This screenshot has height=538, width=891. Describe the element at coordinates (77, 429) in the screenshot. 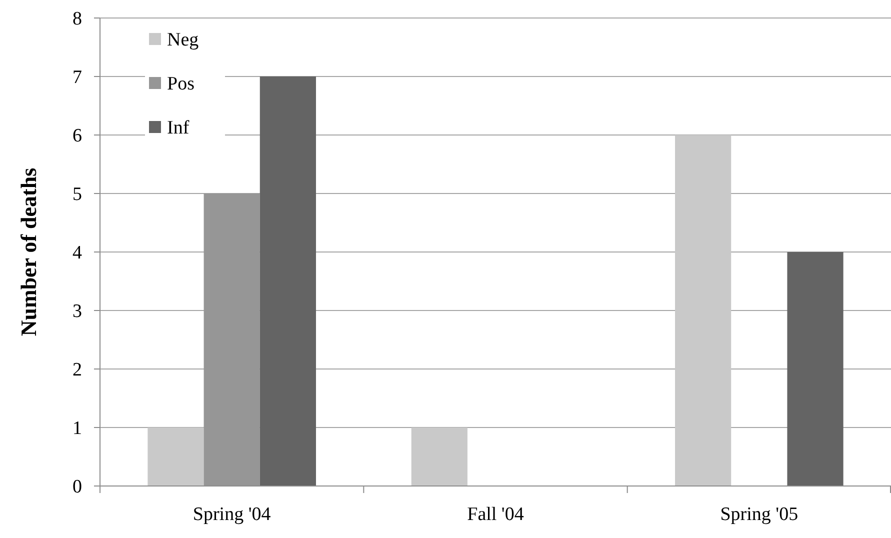

I see `y-tick-label: 1` at that location.